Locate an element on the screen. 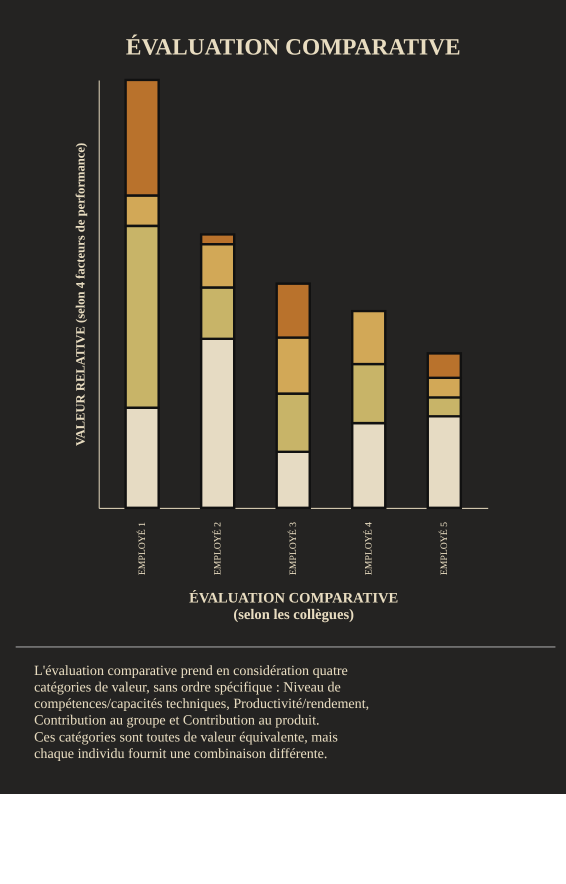  x-tick-label: EMPLOYÉ 1 is located at coordinates (142, 549).